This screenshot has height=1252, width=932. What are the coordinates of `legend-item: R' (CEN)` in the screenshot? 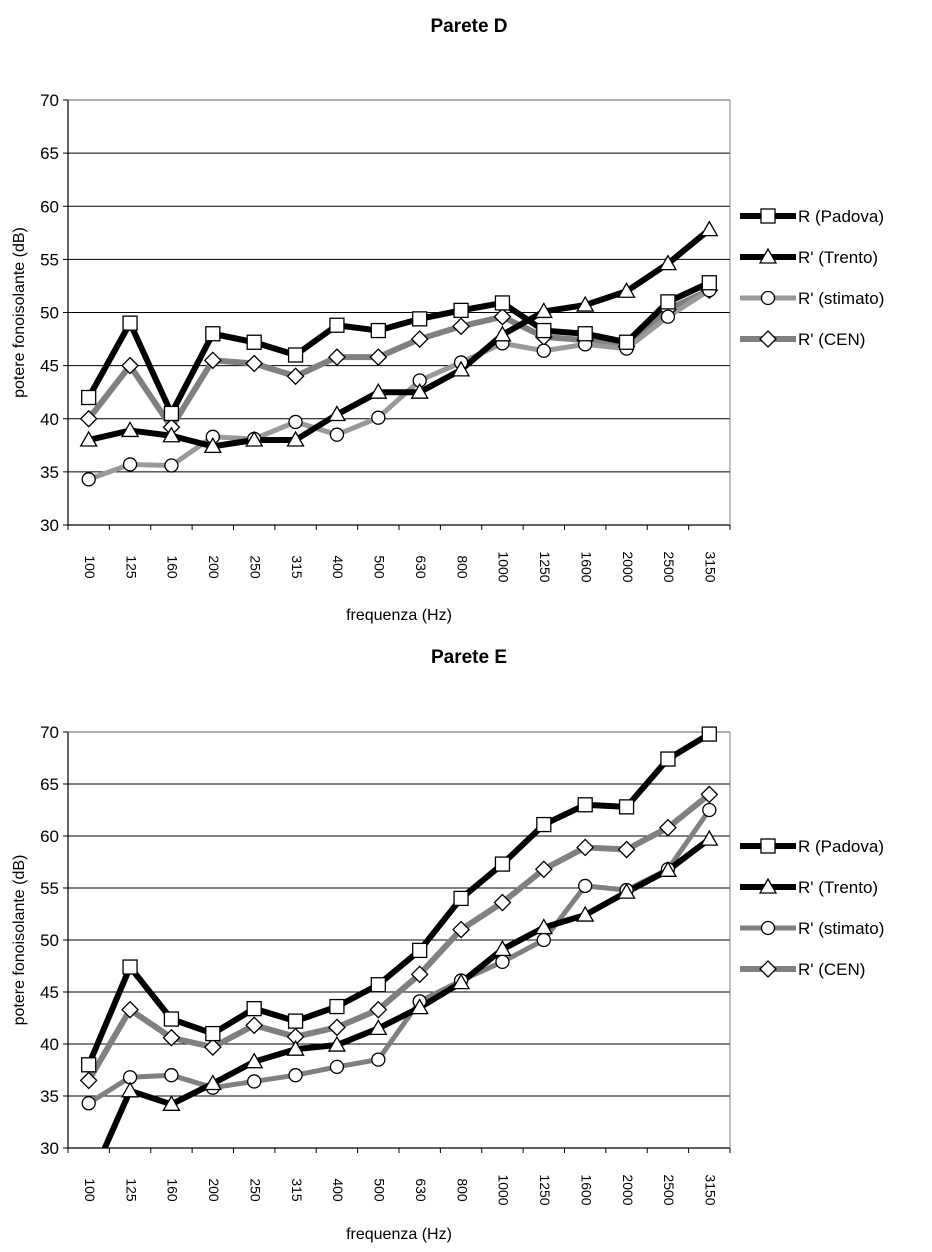 It's located at (802, 969).